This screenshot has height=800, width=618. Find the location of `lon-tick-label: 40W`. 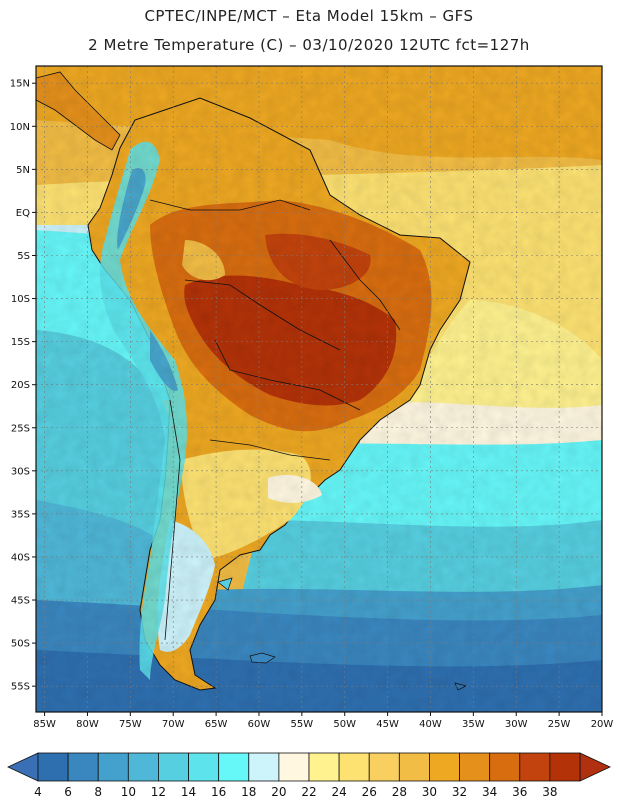

lon-tick-label: 40W is located at coordinates (430, 724).